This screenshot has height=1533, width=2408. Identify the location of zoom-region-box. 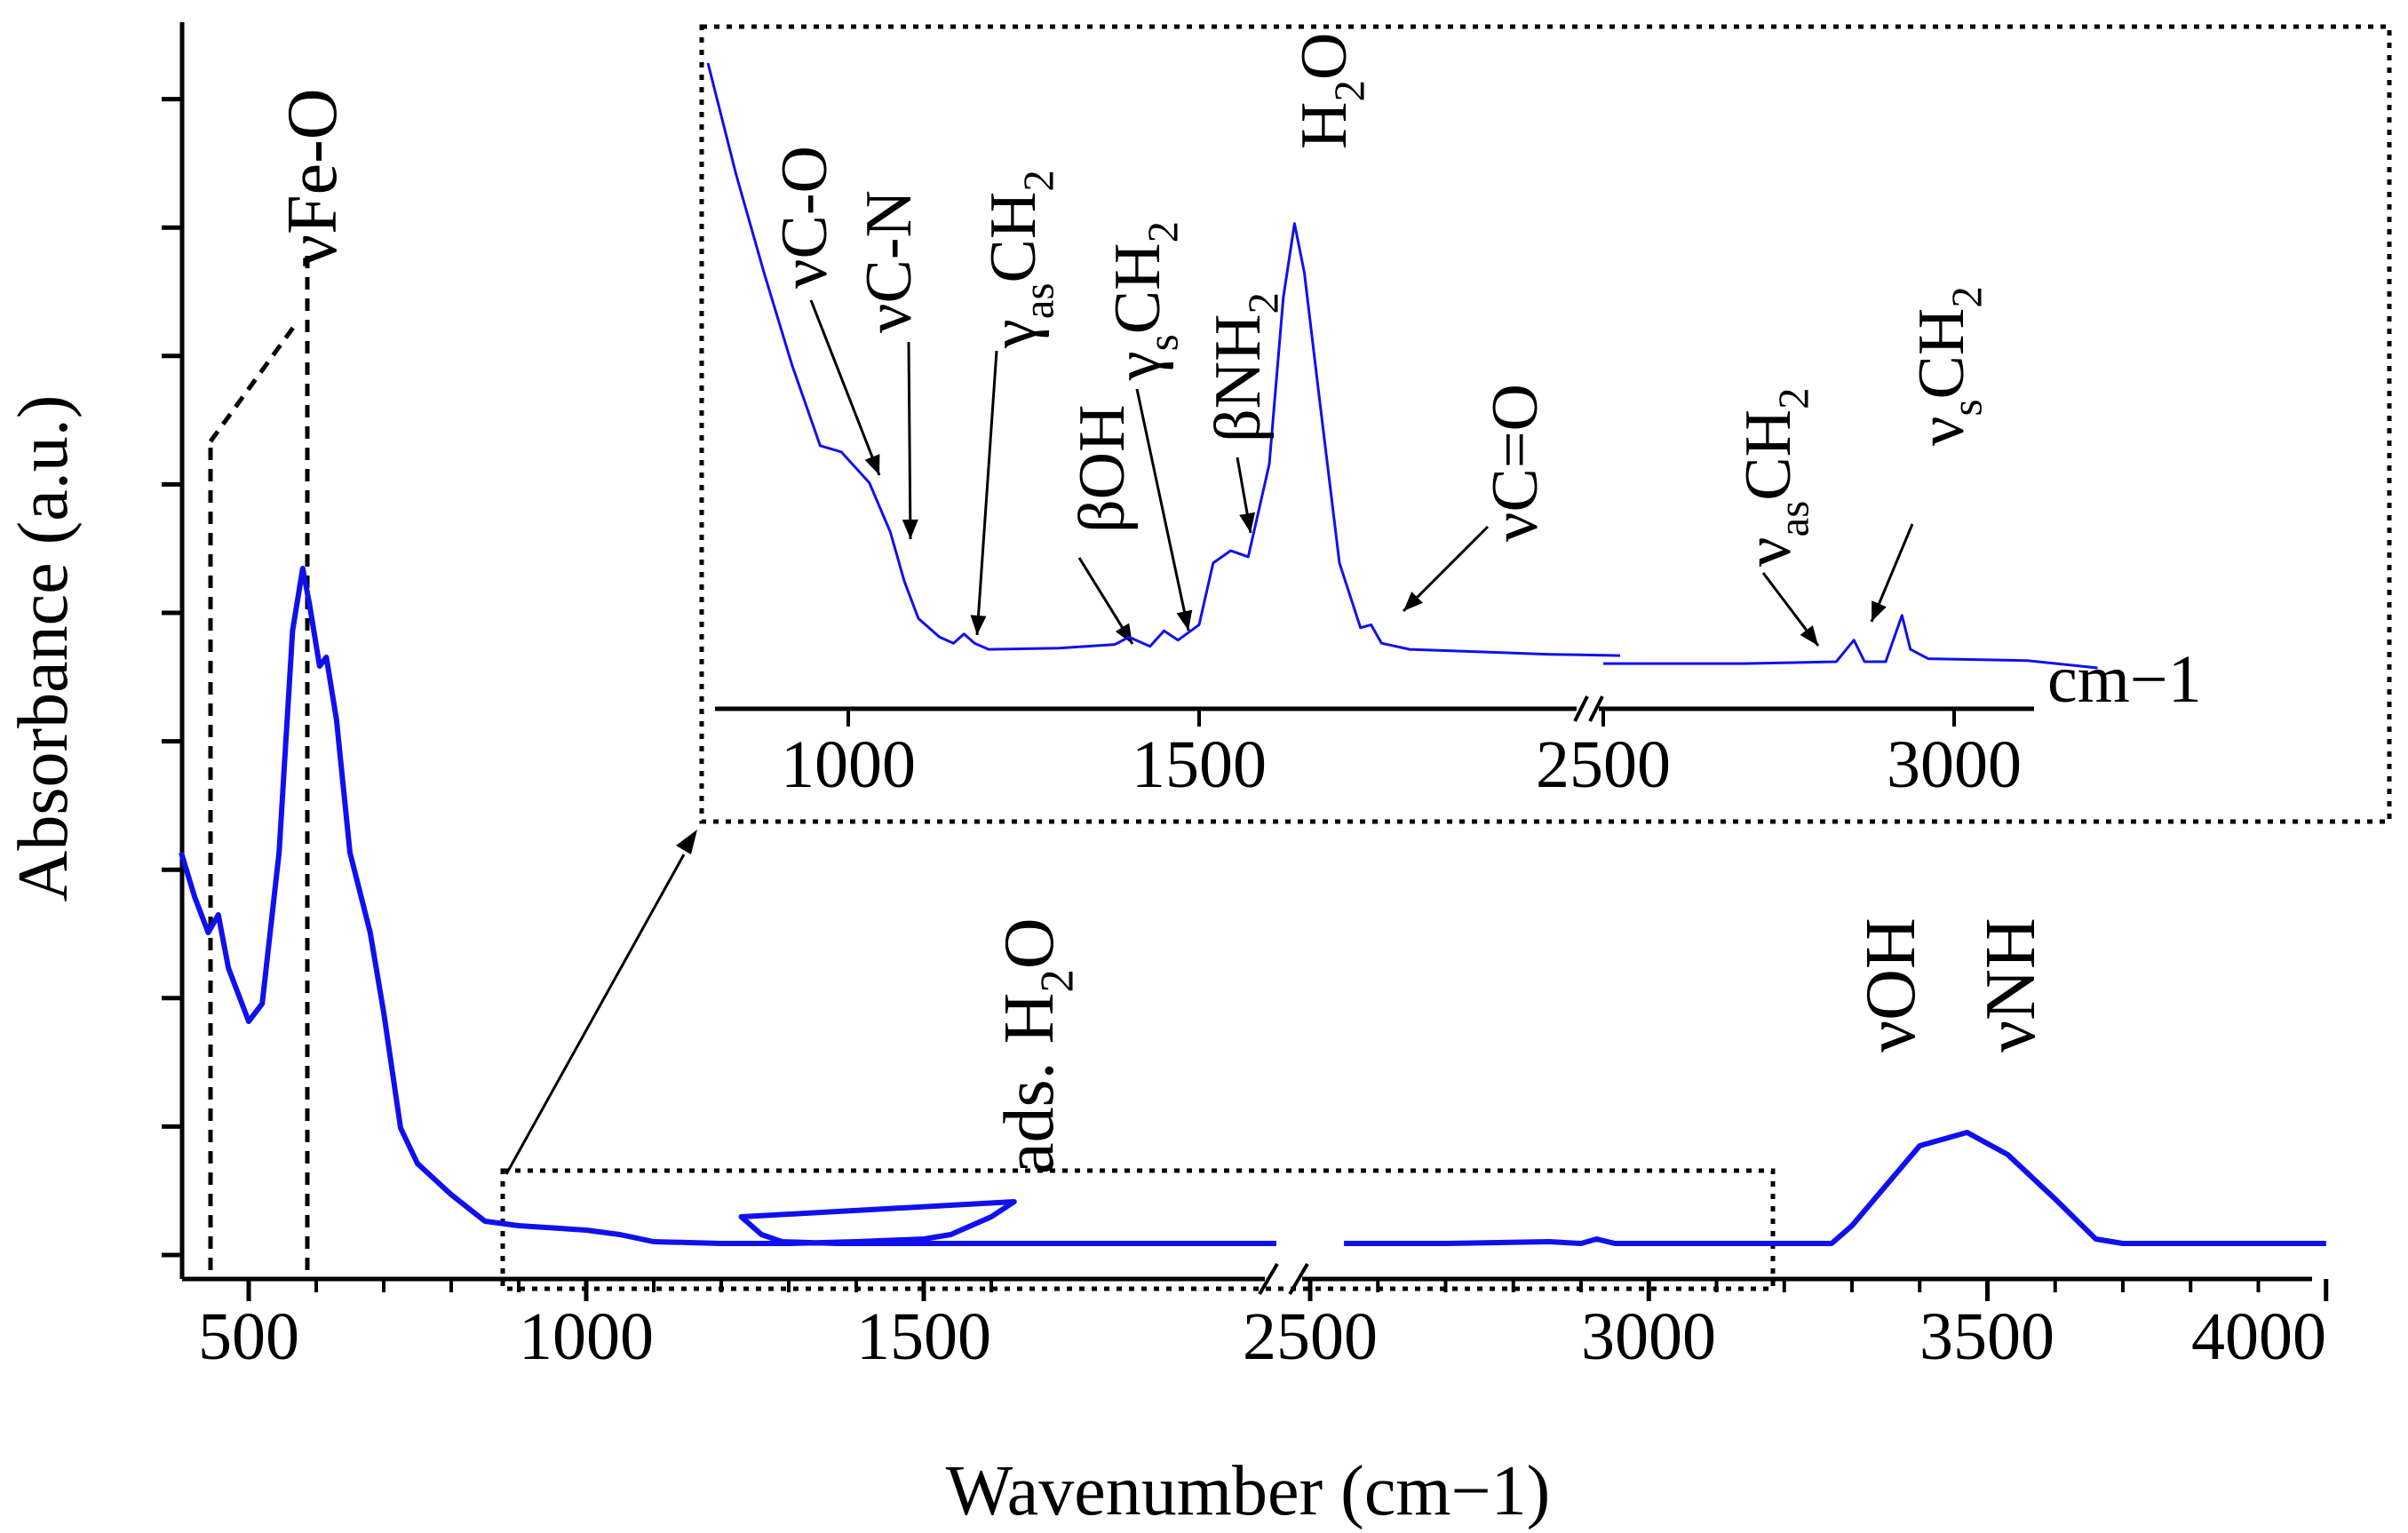
(1138, 1230).